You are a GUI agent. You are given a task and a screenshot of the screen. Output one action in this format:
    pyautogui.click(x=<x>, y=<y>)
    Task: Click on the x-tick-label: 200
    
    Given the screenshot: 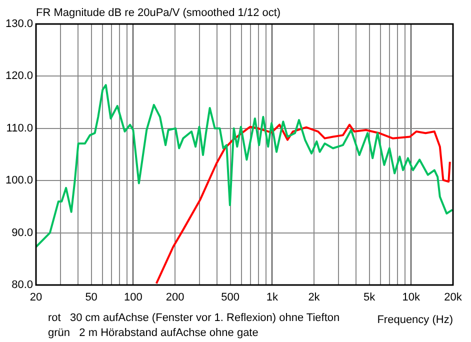 What is the action you would take?
    pyautogui.click(x=175, y=298)
    